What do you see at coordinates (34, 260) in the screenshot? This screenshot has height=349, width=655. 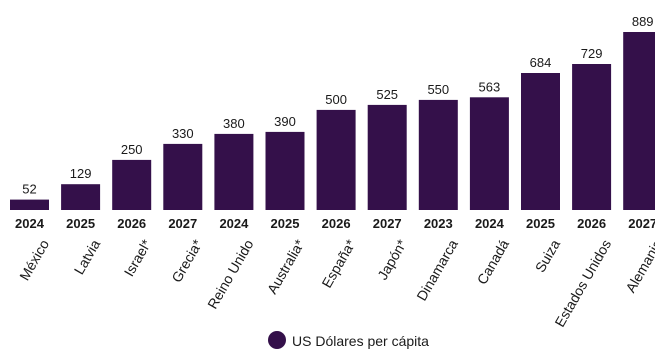 I see `category-label-0: México` at bounding box center [34, 260].